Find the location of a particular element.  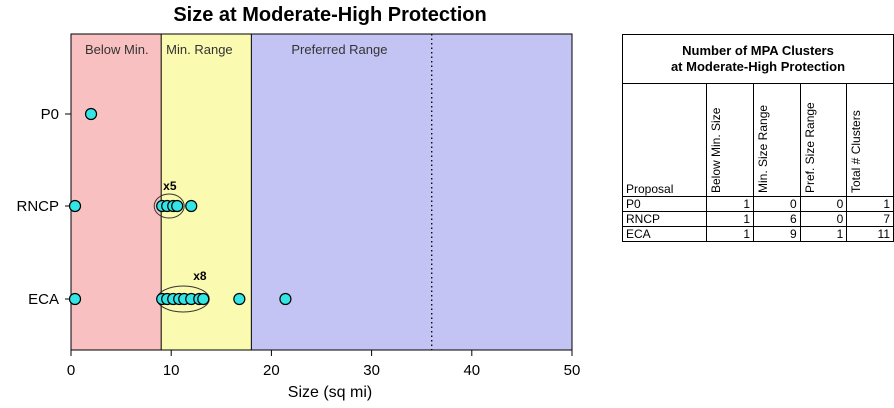

y-tick-label: RNCP is located at coordinates (37, 206).